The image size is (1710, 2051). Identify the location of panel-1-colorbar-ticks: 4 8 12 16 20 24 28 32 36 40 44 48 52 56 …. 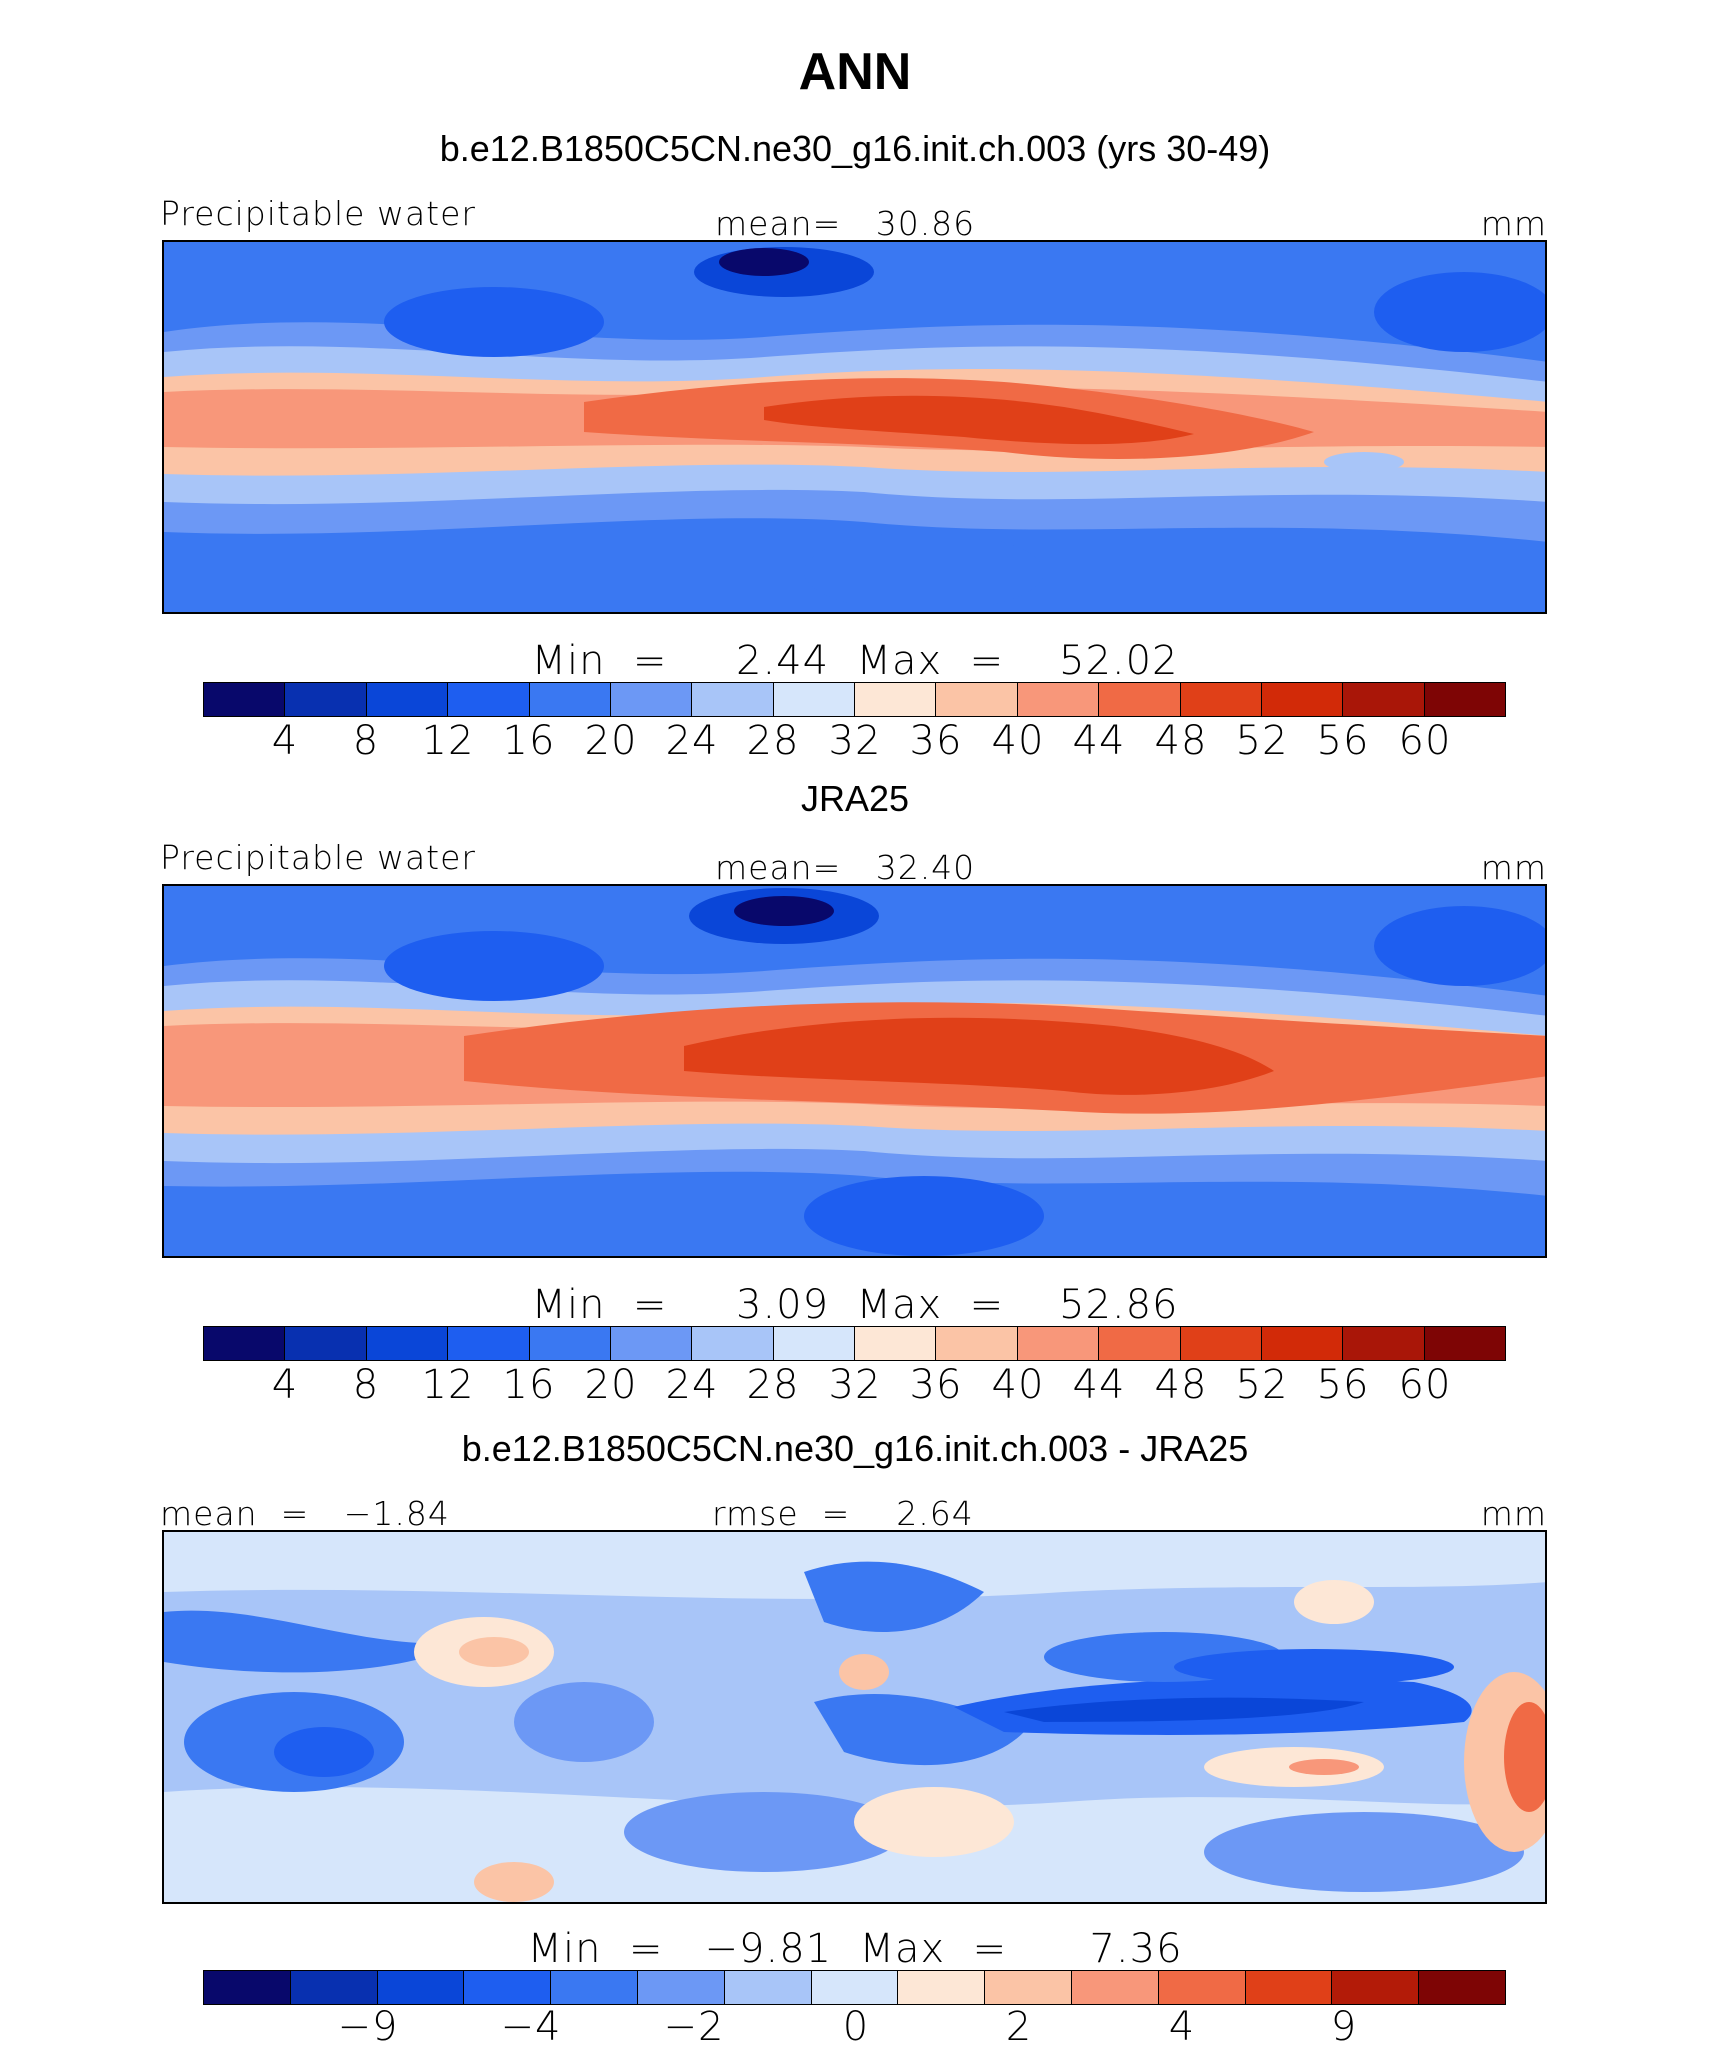
(855, 743).